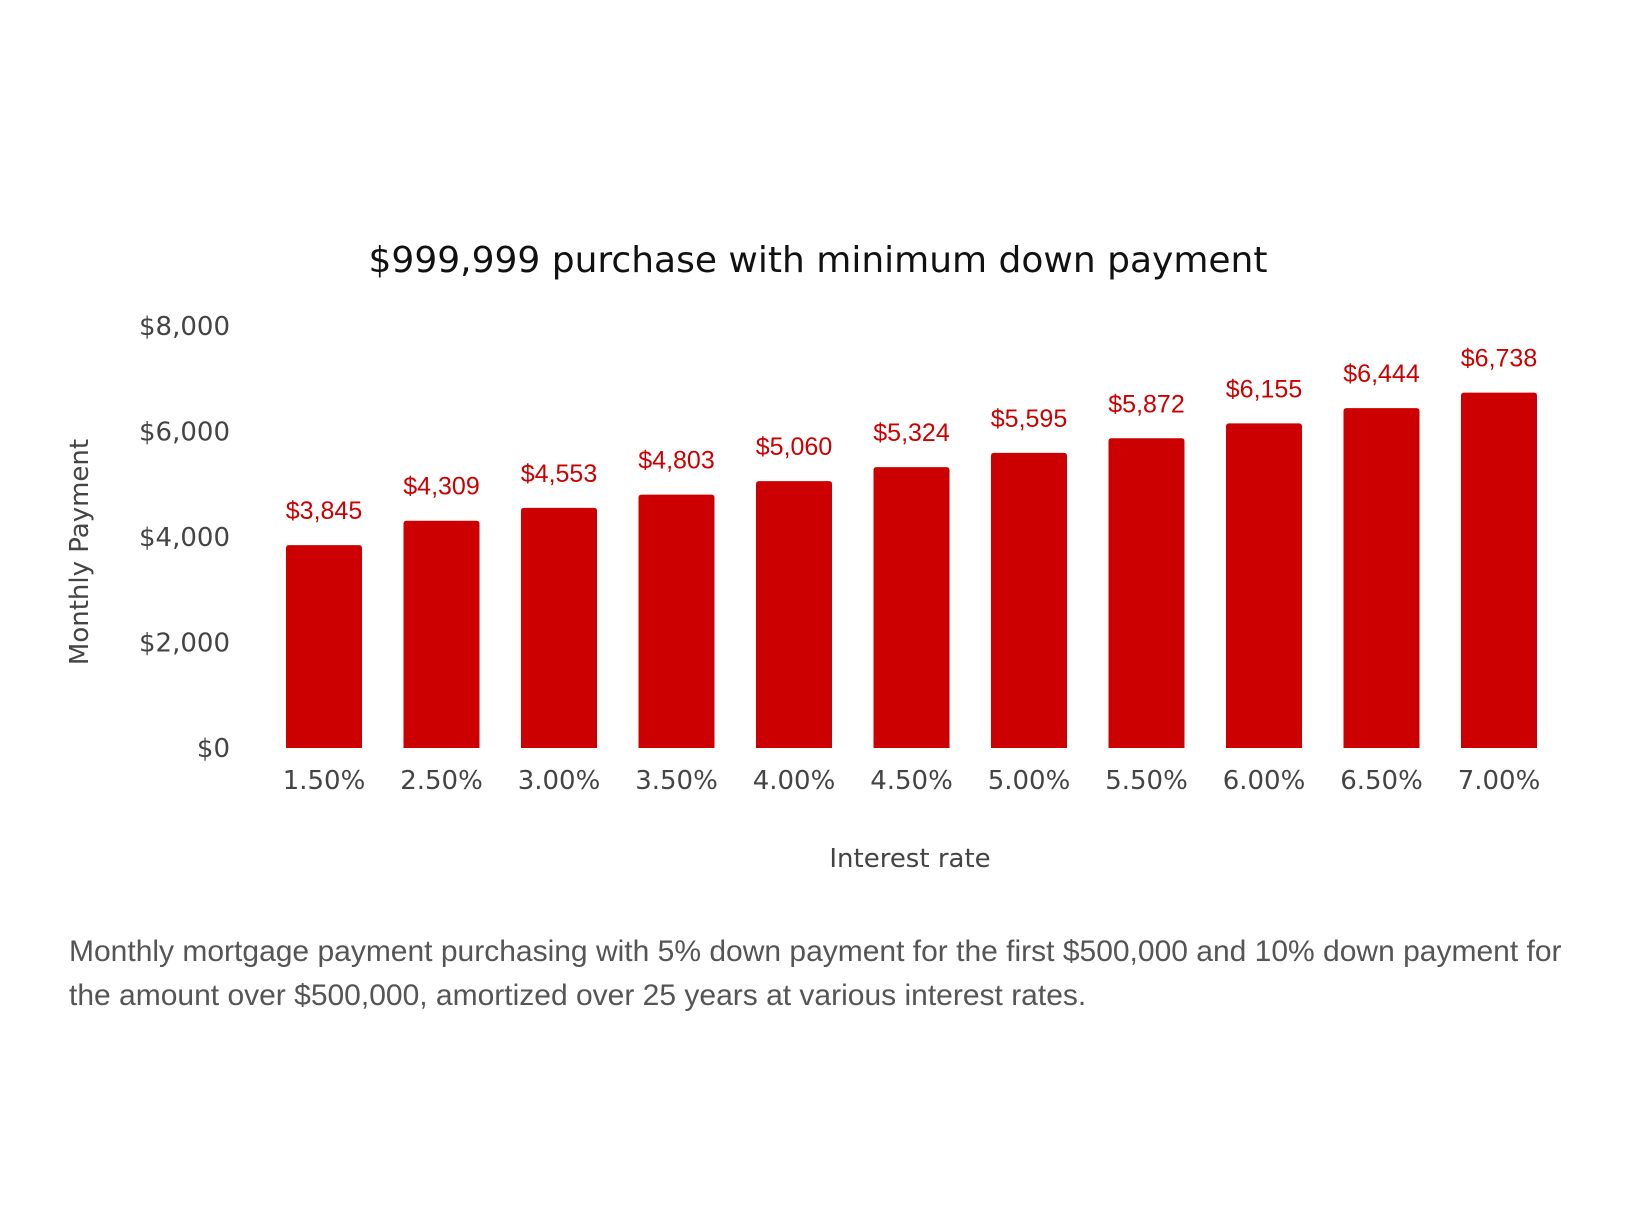 The image size is (1631, 1219). Describe the element at coordinates (1264, 389) in the screenshot. I see `bar-value-label: $6,155` at that location.